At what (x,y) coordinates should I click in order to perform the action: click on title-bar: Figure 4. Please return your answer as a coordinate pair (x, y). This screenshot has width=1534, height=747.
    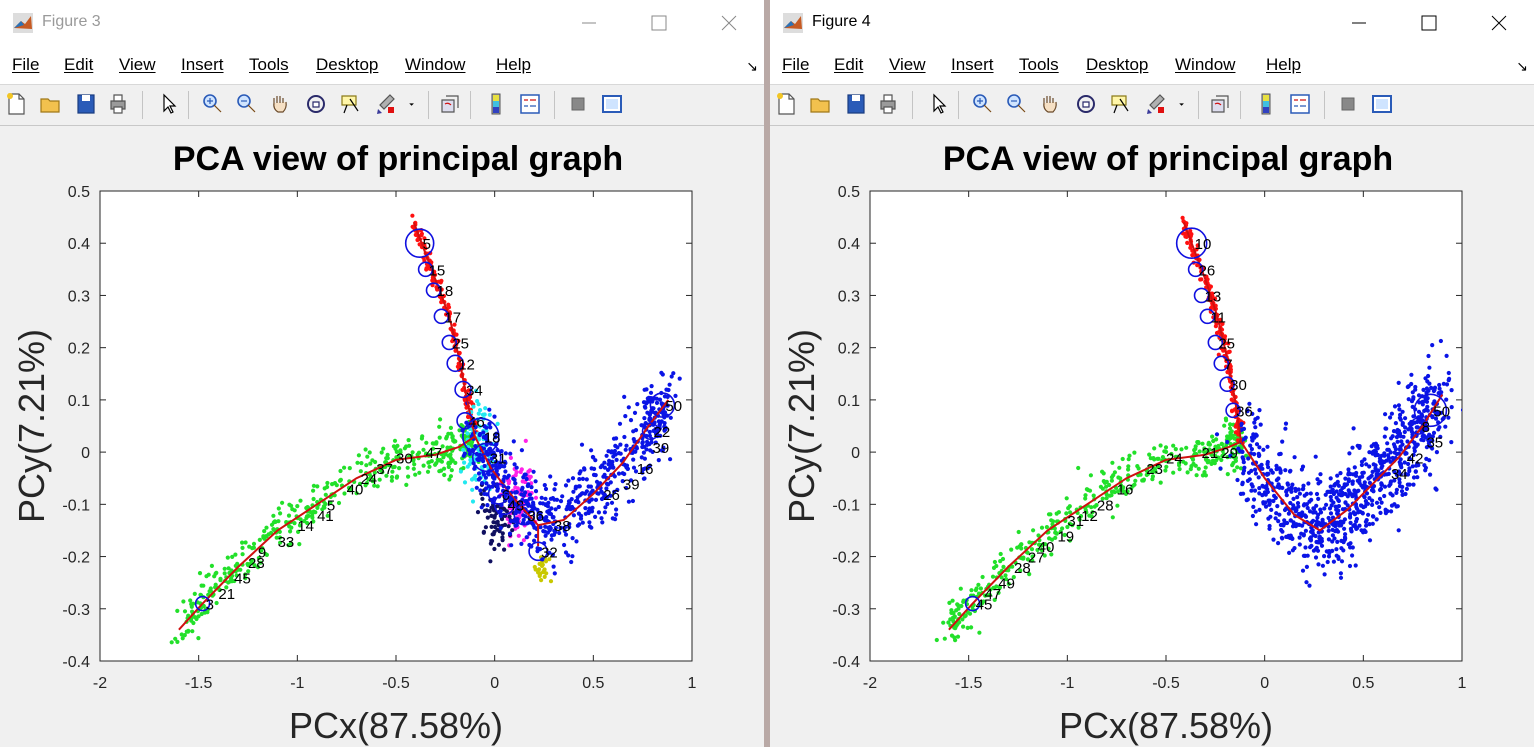
    Looking at the image, I should click on (1152, 23).